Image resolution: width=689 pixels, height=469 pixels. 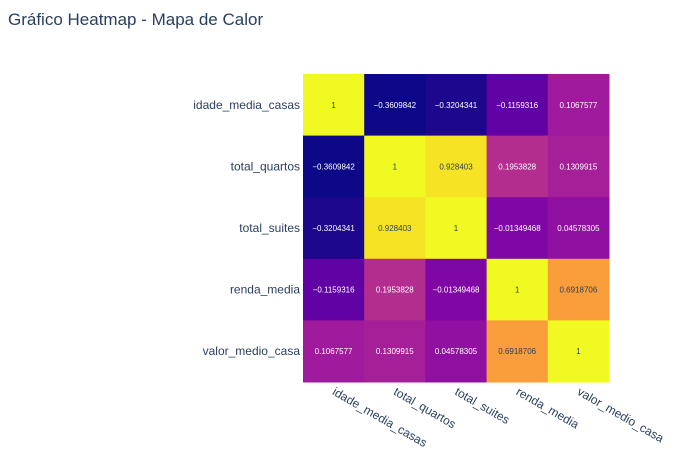 What do you see at coordinates (483, 405) in the screenshot?
I see `x-axis-tick-label: total_suites` at bounding box center [483, 405].